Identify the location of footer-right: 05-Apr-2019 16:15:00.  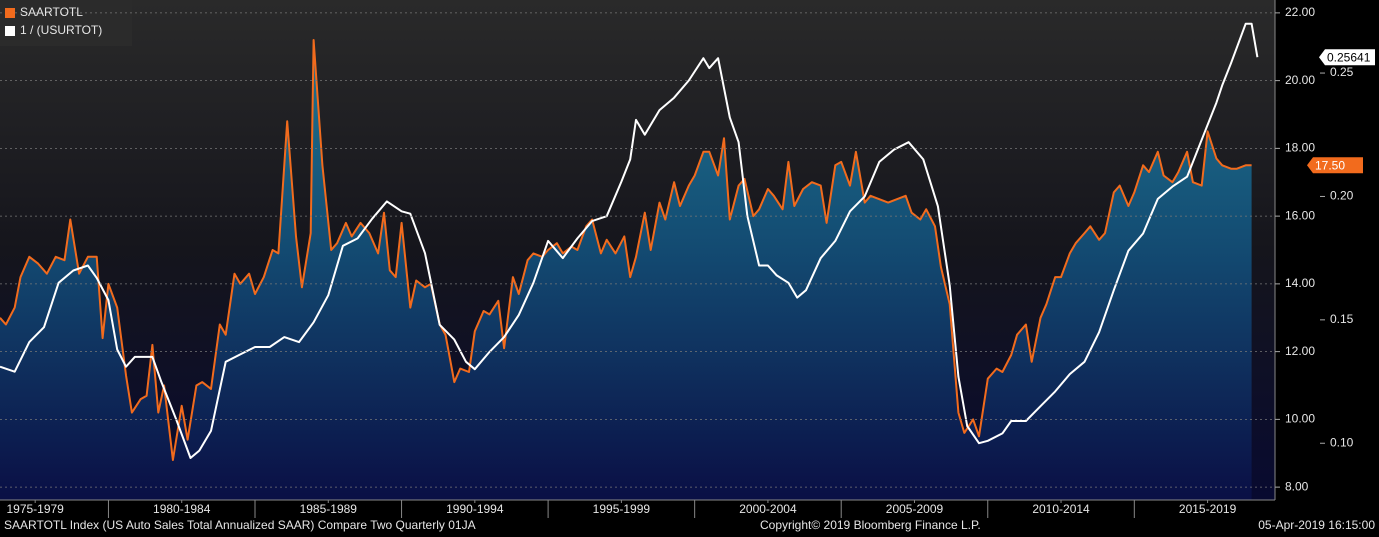
(1316, 525).